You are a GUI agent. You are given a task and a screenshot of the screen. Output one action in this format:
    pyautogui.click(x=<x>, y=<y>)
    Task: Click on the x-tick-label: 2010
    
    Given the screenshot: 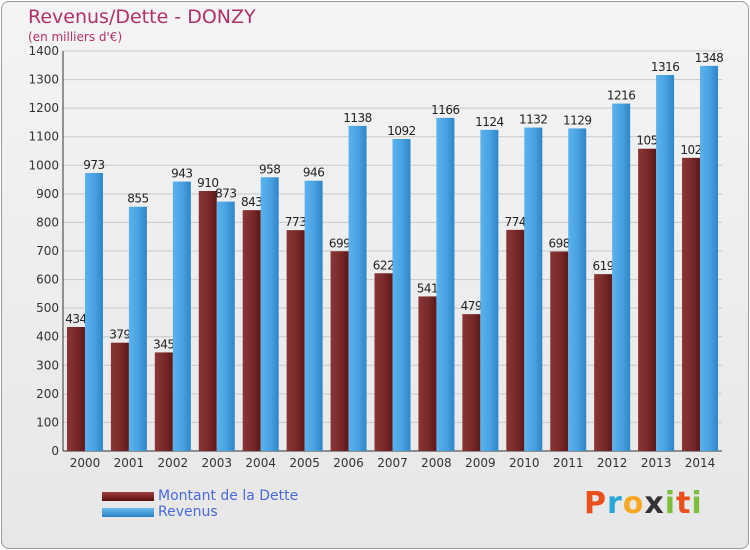 What is the action you would take?
    pyautogui.click(x=524, y=463)
    